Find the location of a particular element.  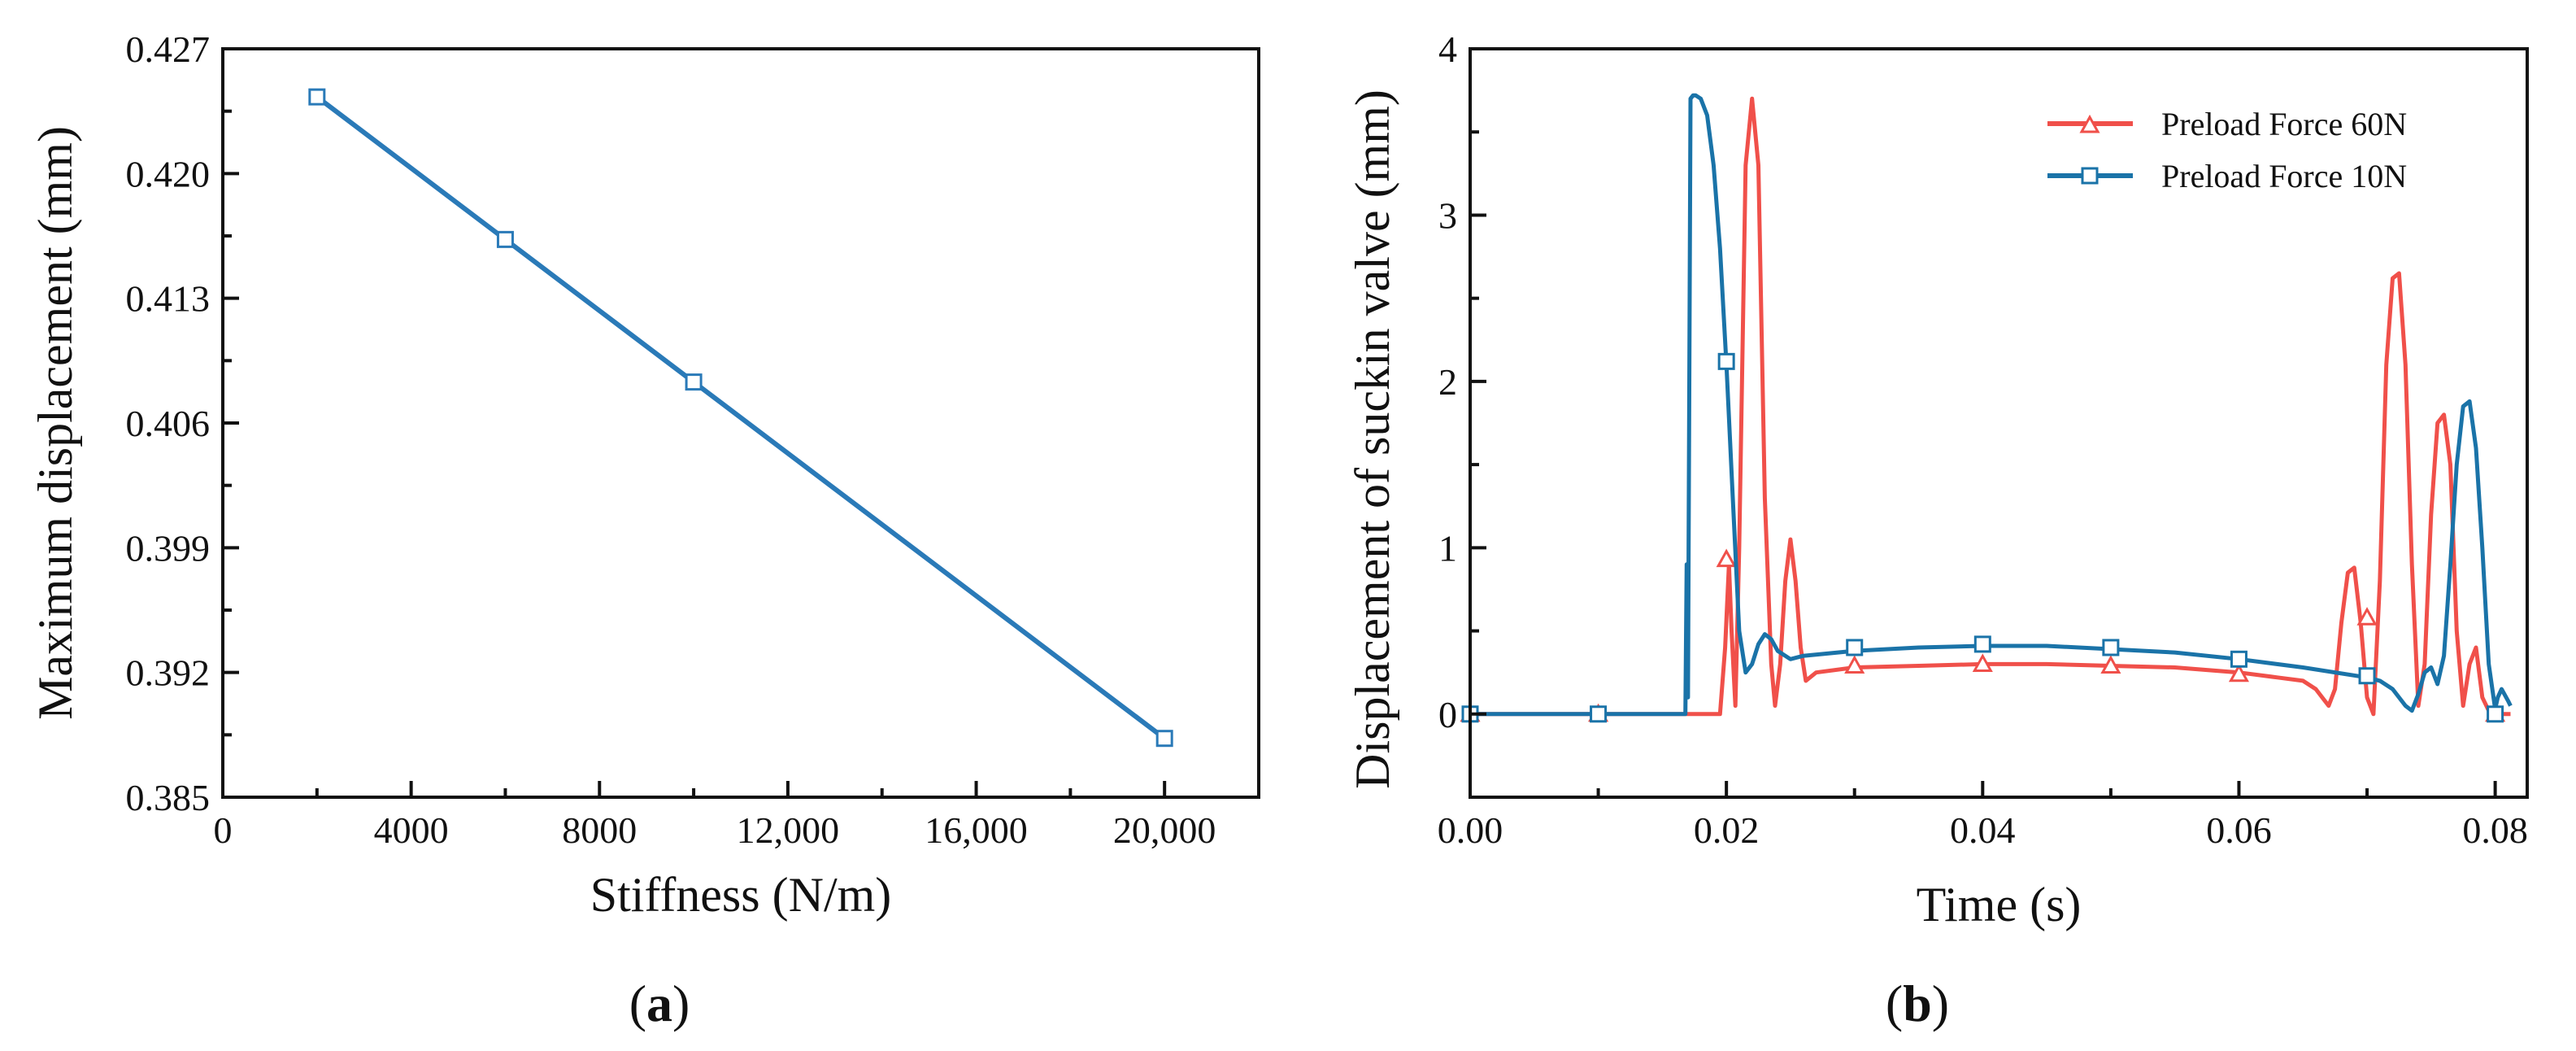

panel-a-caption-open: ( is located at coordinates (638, 1003).